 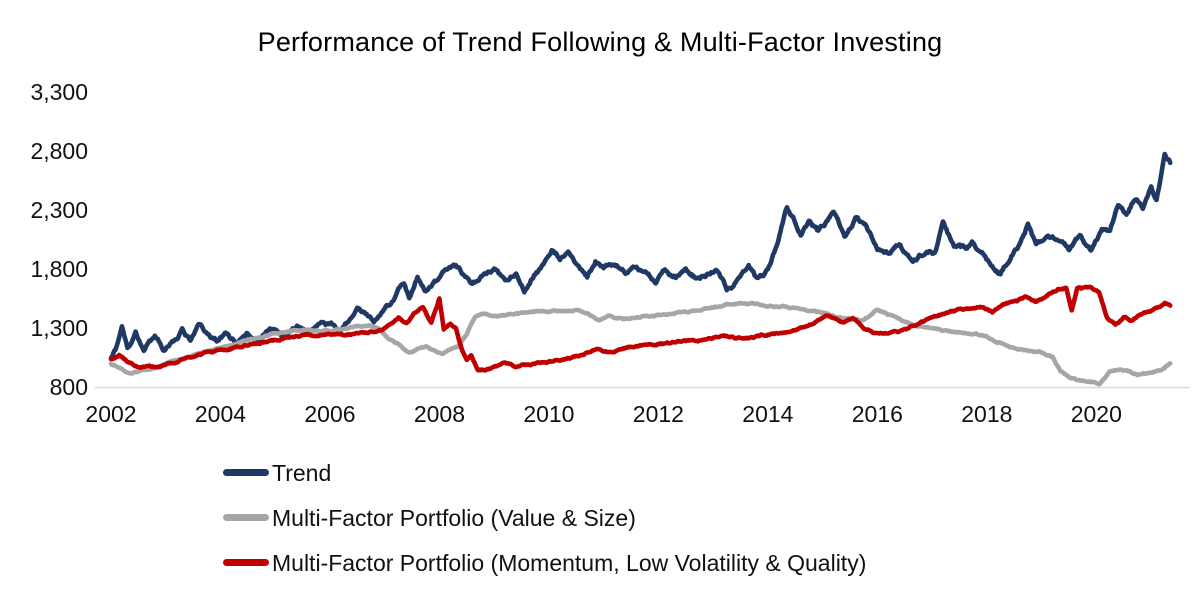 What do you see at coordinates (544, 472) in the screenshot?
I see `legend-item-trend: Trend` at bounding box center [544, 472].